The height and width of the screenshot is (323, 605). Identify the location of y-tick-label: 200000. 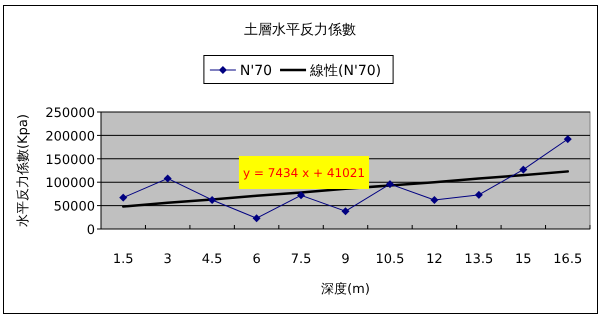
(70, 136).